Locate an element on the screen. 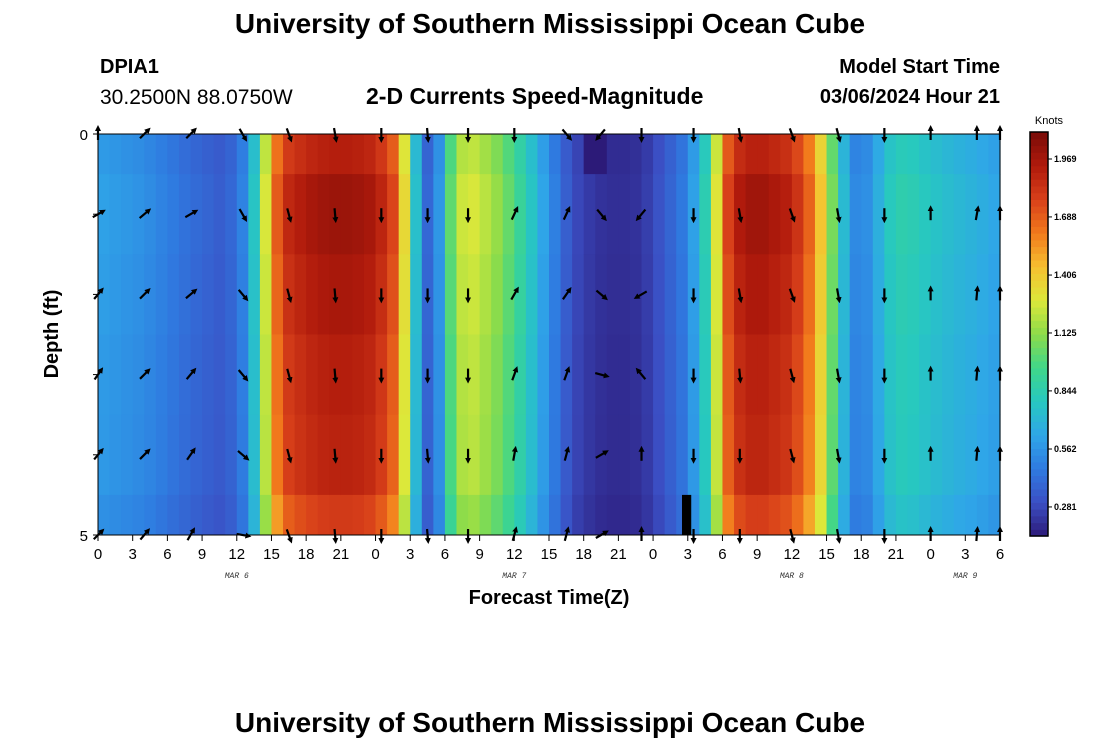  x-tick-label: 12 is located at coordinates (514, 554).